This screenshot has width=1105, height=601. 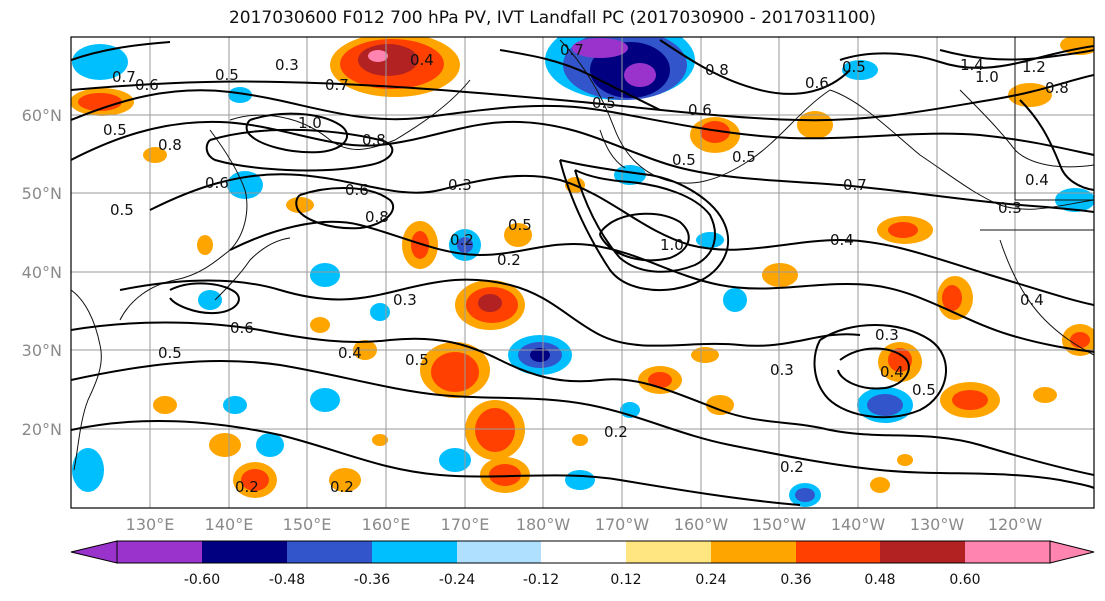 I want to click on lat-label: 50°N, so click(x=42, y=193).